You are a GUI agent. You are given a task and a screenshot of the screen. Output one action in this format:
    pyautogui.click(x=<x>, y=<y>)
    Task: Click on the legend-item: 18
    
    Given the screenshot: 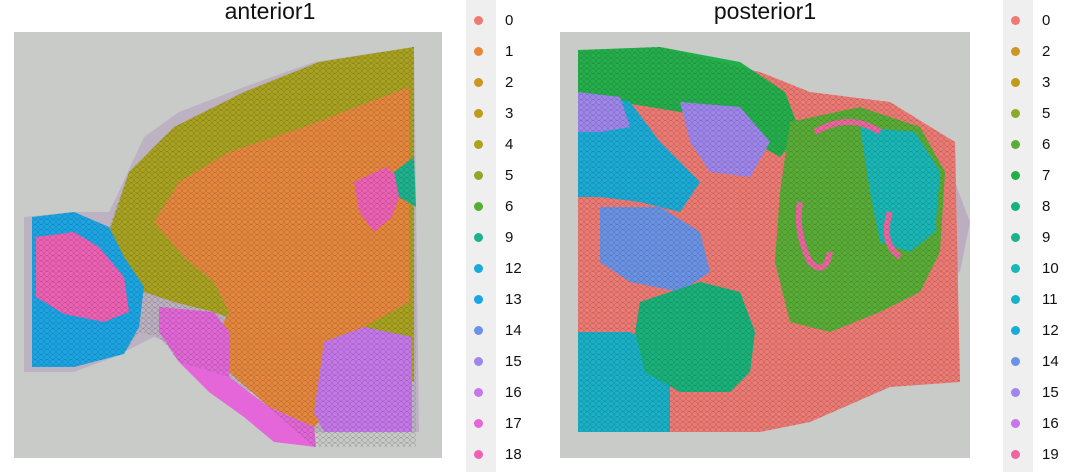 What is the action you would take?
    pyautogui.click(x=501, y=455)
    